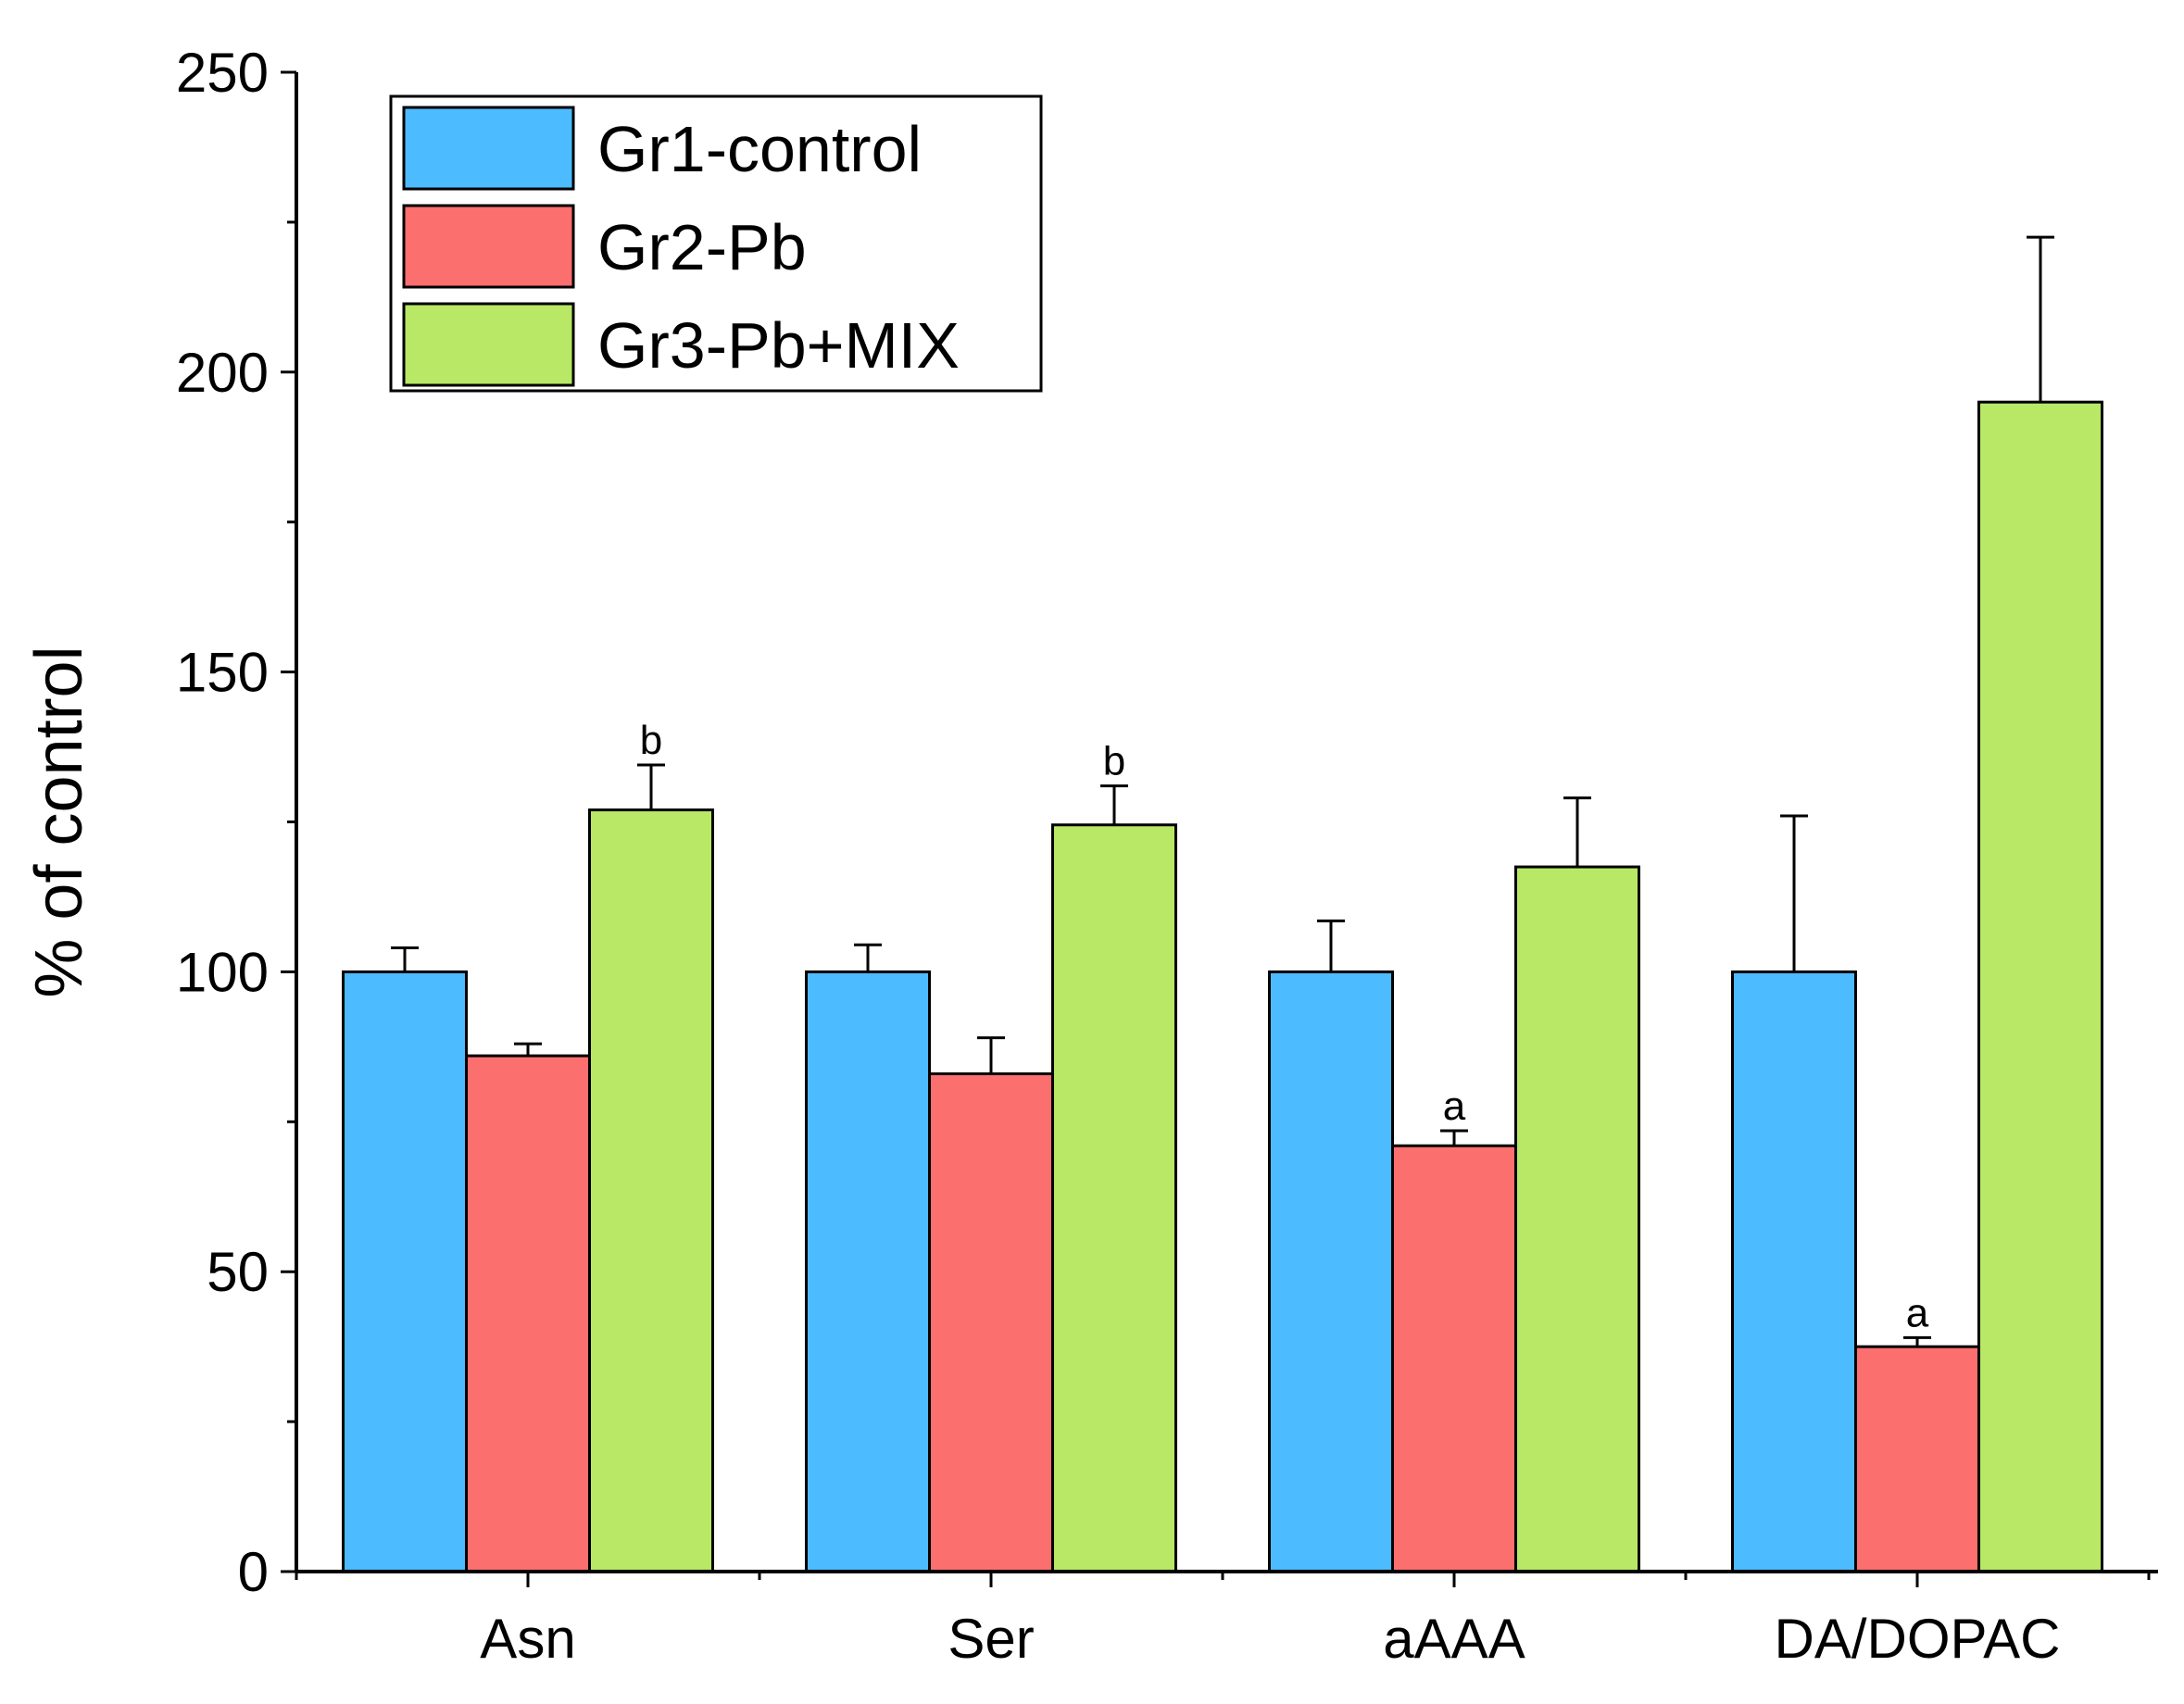  I want to click on y-tick-label: 100, so click(222, 972).